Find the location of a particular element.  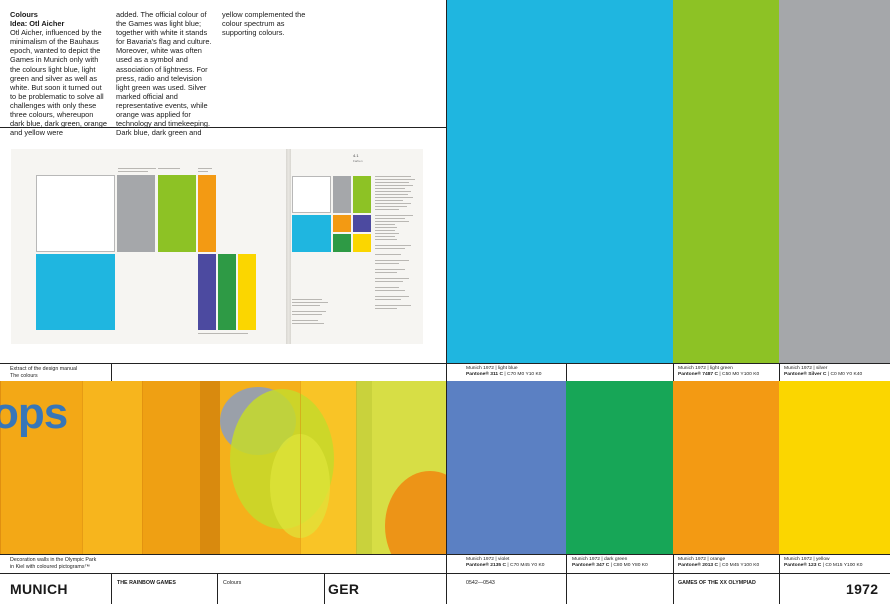

swatch-yellow is located at coordinates (247, 292).